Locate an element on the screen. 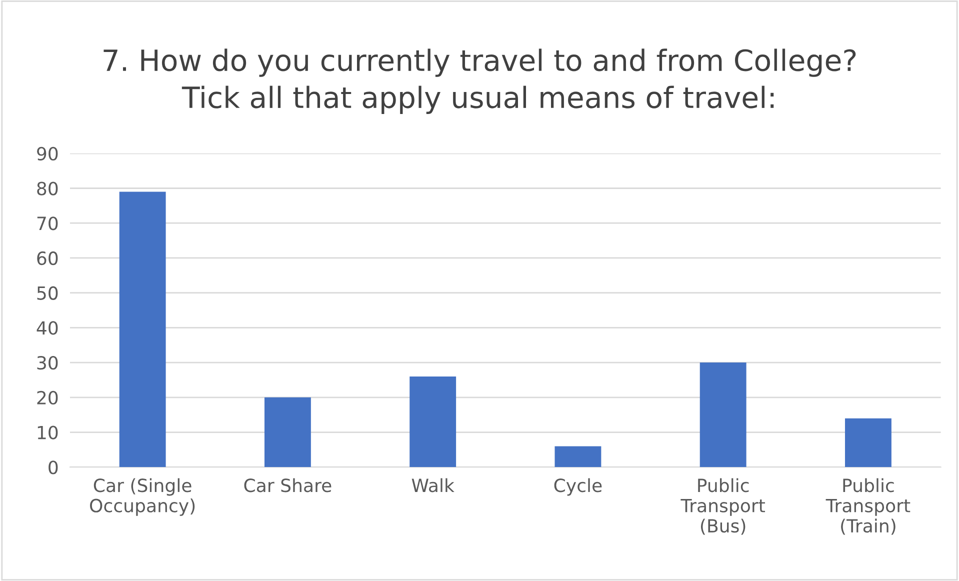 The width and height of the screenshot is (959, 581). y-tick-label: 50 is located at coordinates (47, 293).